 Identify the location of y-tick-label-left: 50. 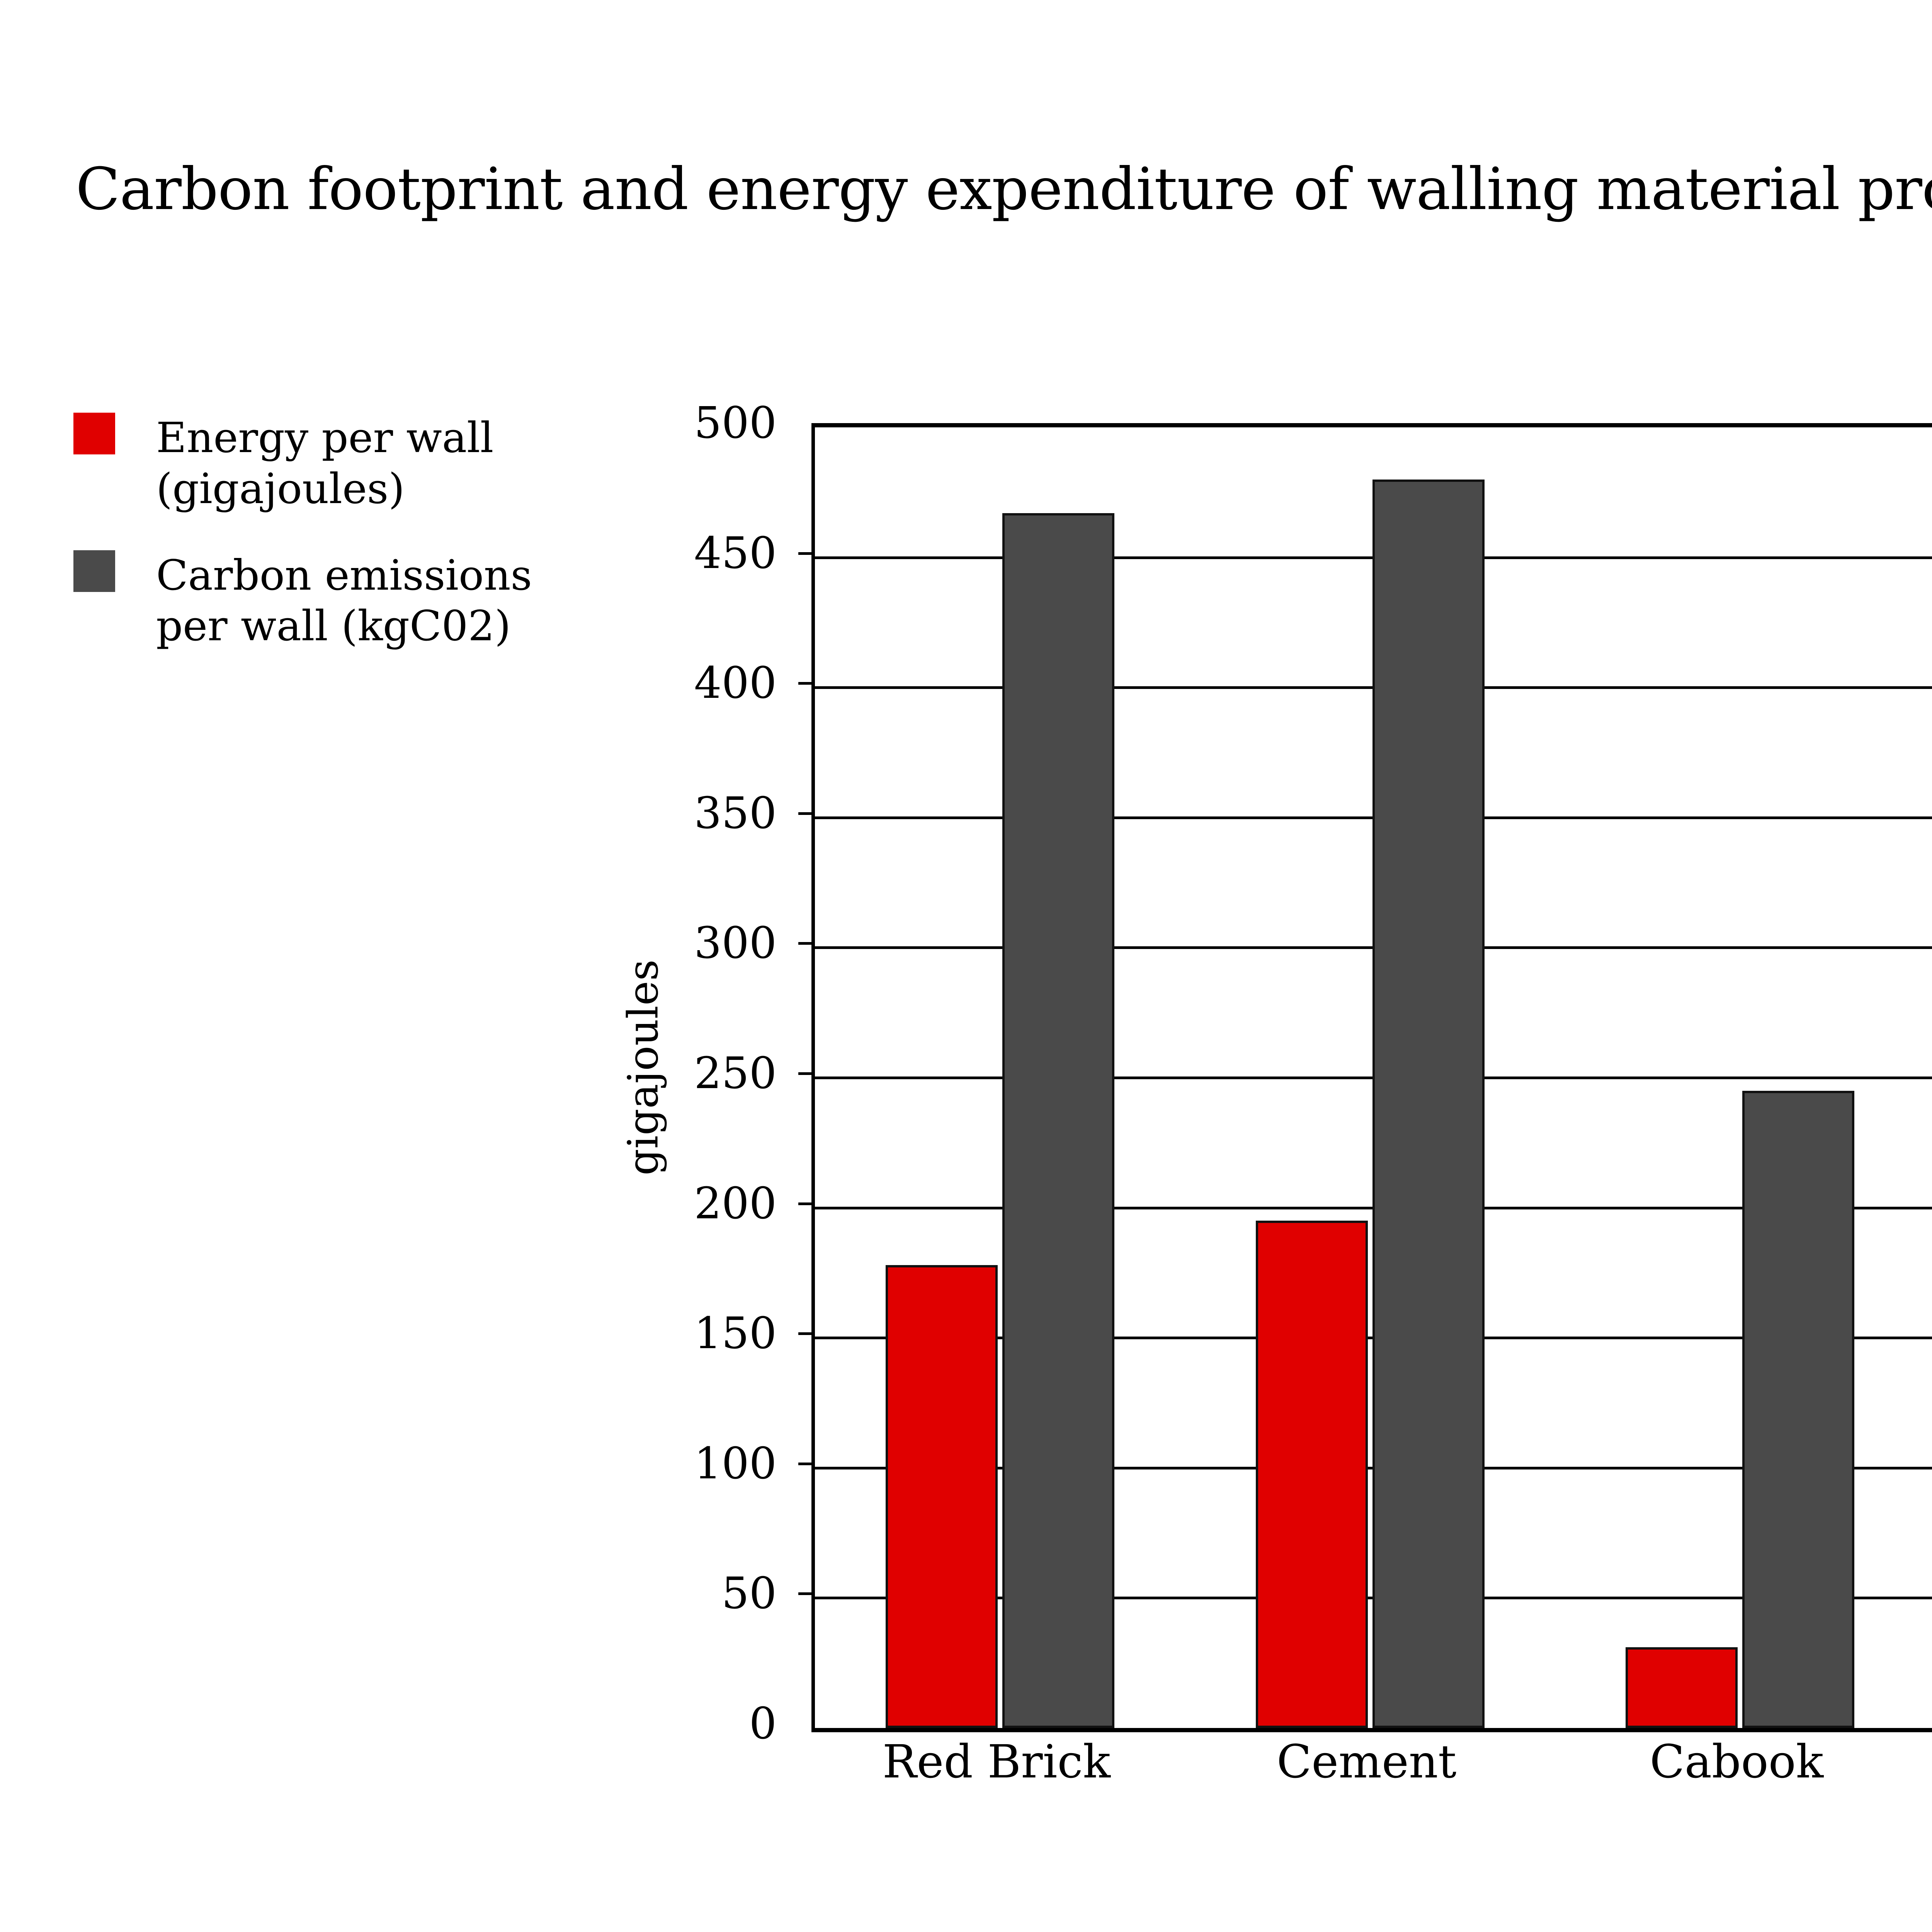
(749, 1594).